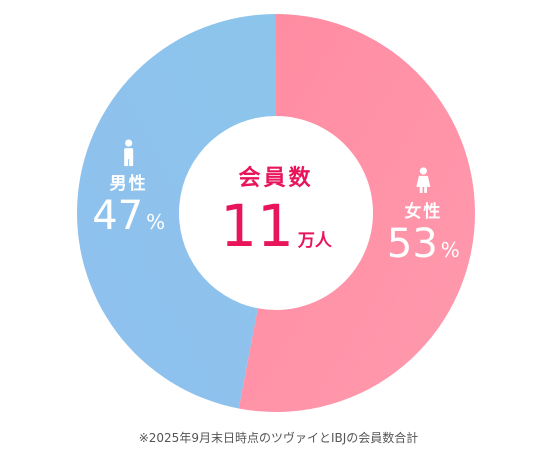 The image size is (557, 465). What do you see at coordinates (129, 183) in the screenshot?
I see `slice-name-text: 男性` at bounding box center [129, 183].